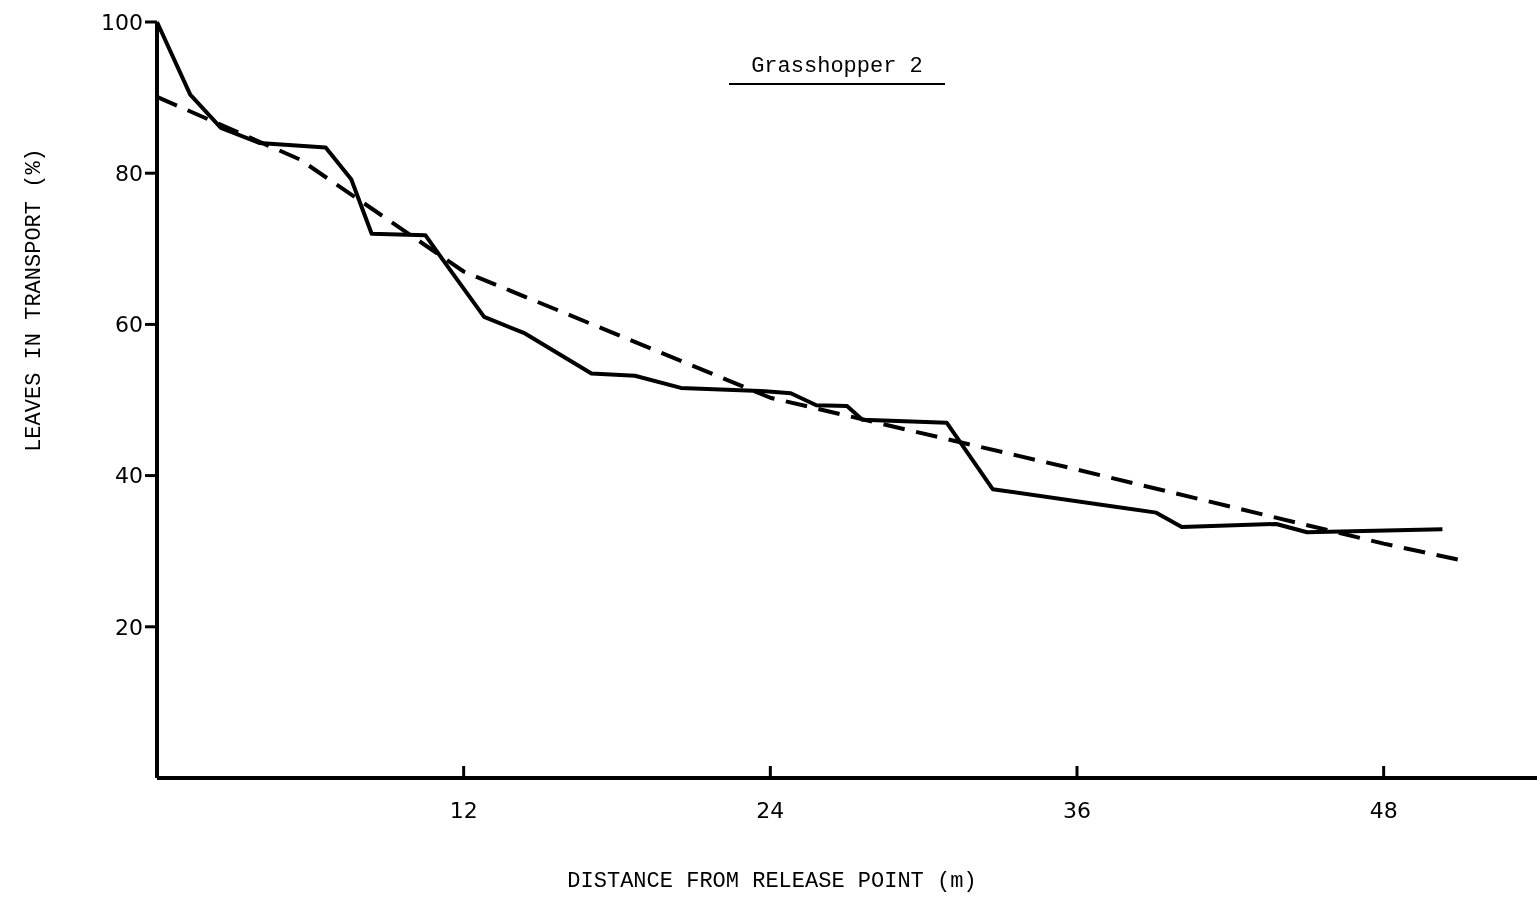 This screenshot has height=898, width=1540. I want to click on x-axis-title: DISTANCE FROM RELEASE POINT (m), so click(772, 881).